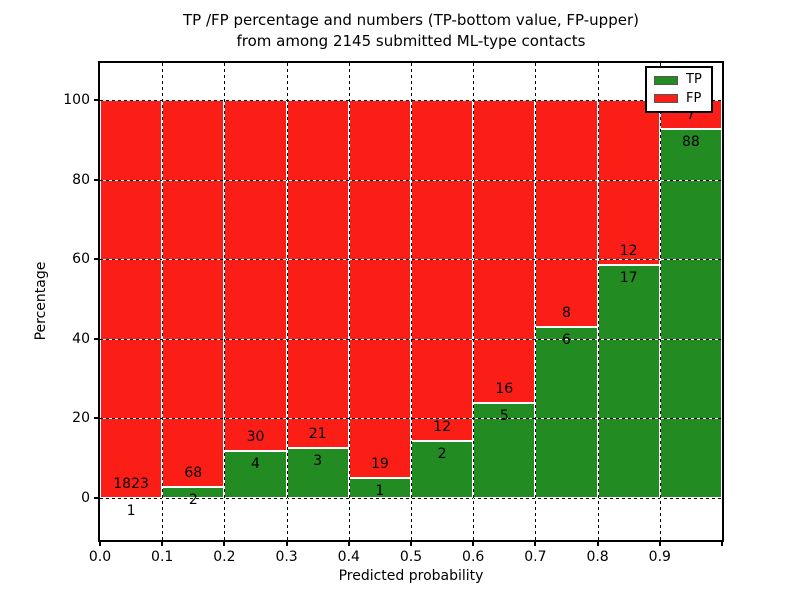 This screenshot has width=800, height=600. I want to click on bar-label-tp-9: 88, so click(690, 142).